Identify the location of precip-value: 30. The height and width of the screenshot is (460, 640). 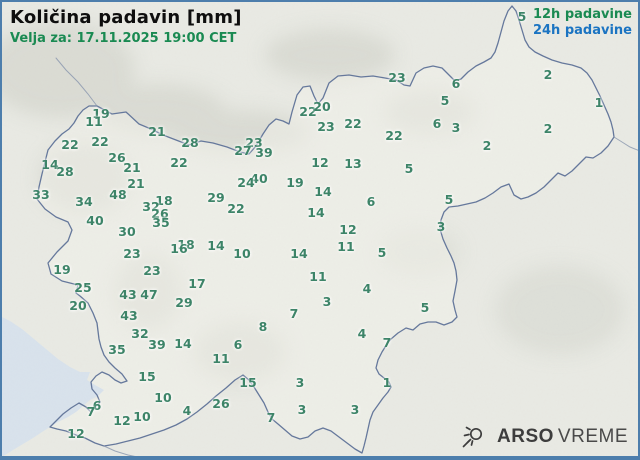
(127, 231).